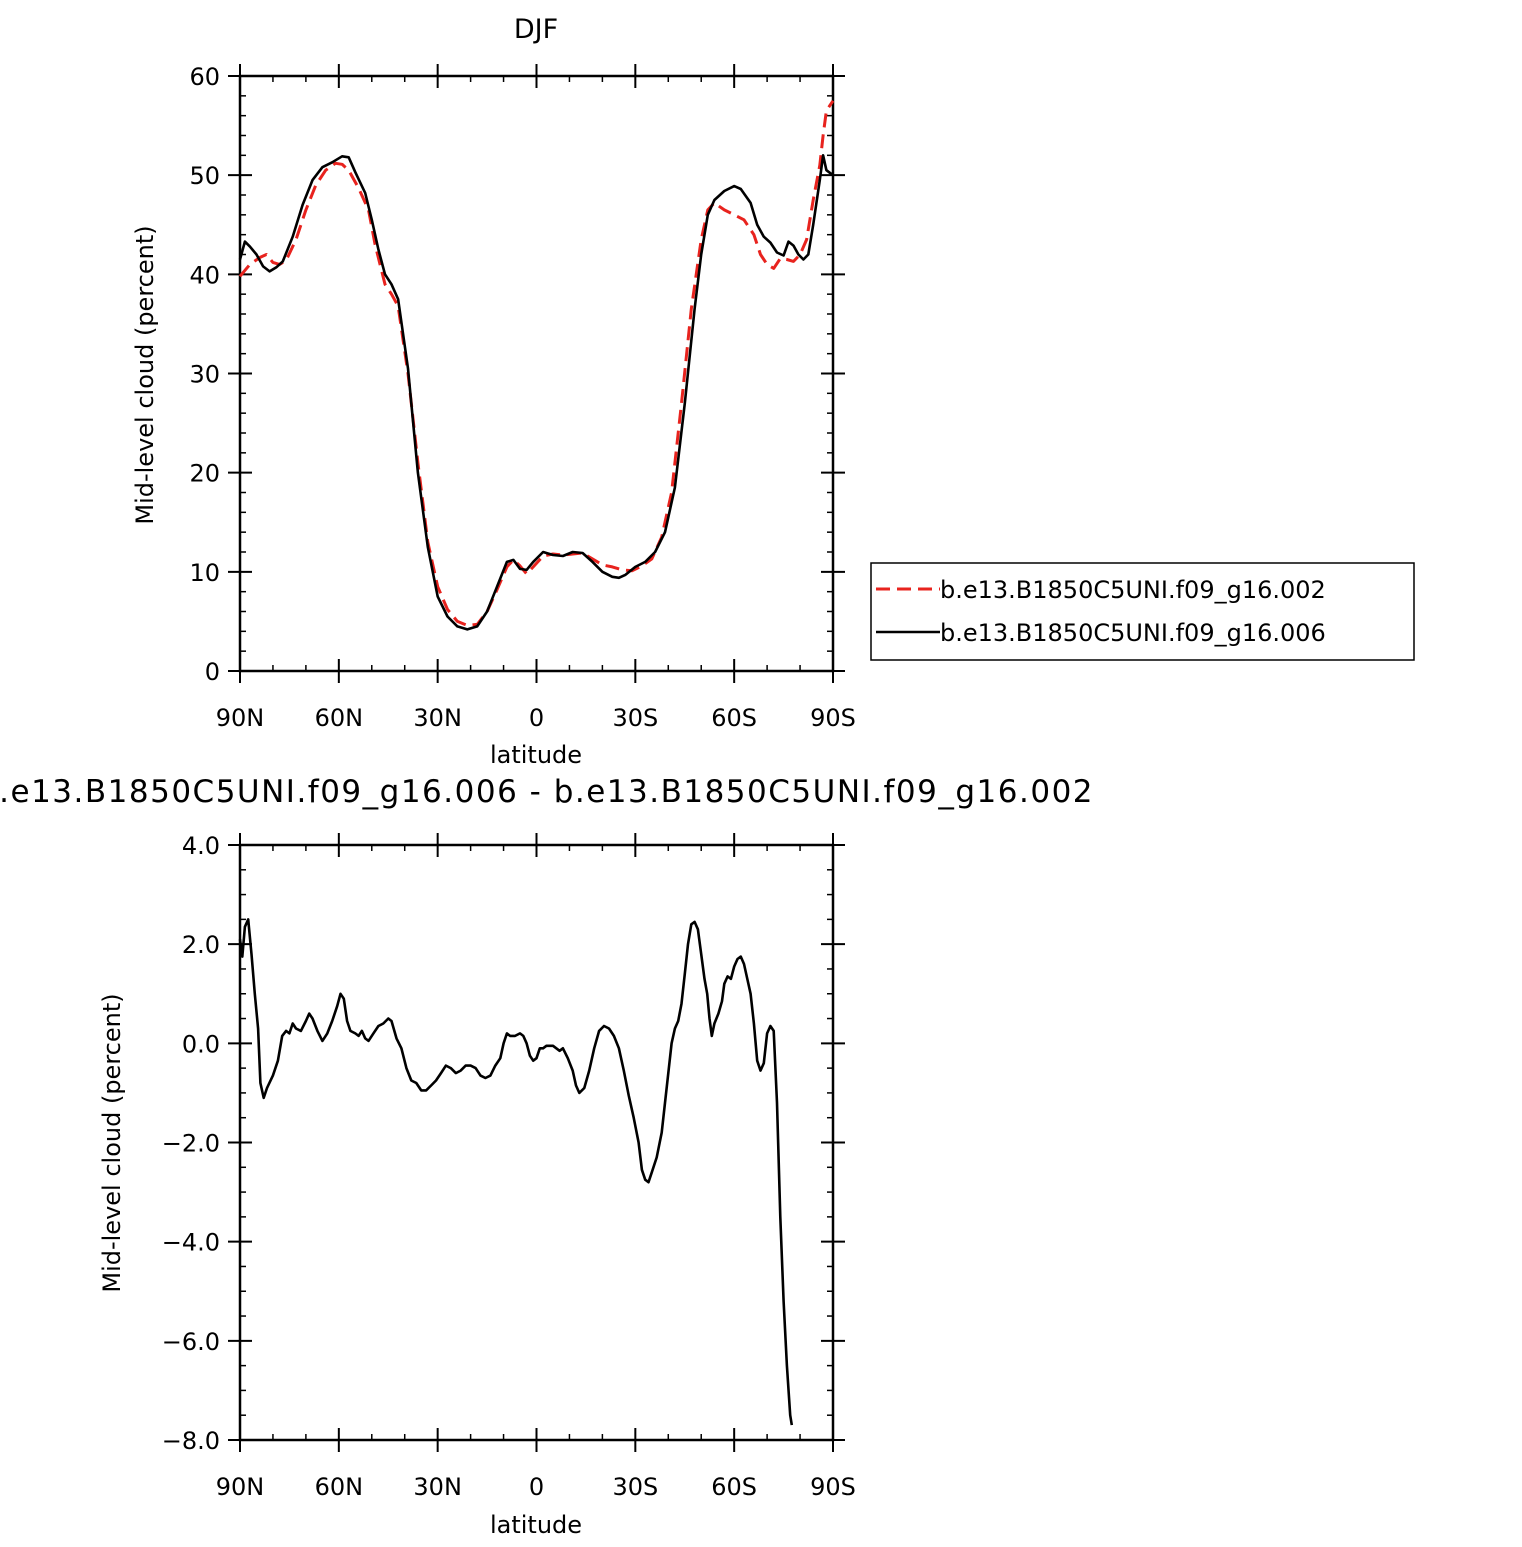 The width and height of the screenshot is (1522, 1547). I want to click on bottom-y-axis-label: Mid-level cloud (percent), so click(112, 1142).